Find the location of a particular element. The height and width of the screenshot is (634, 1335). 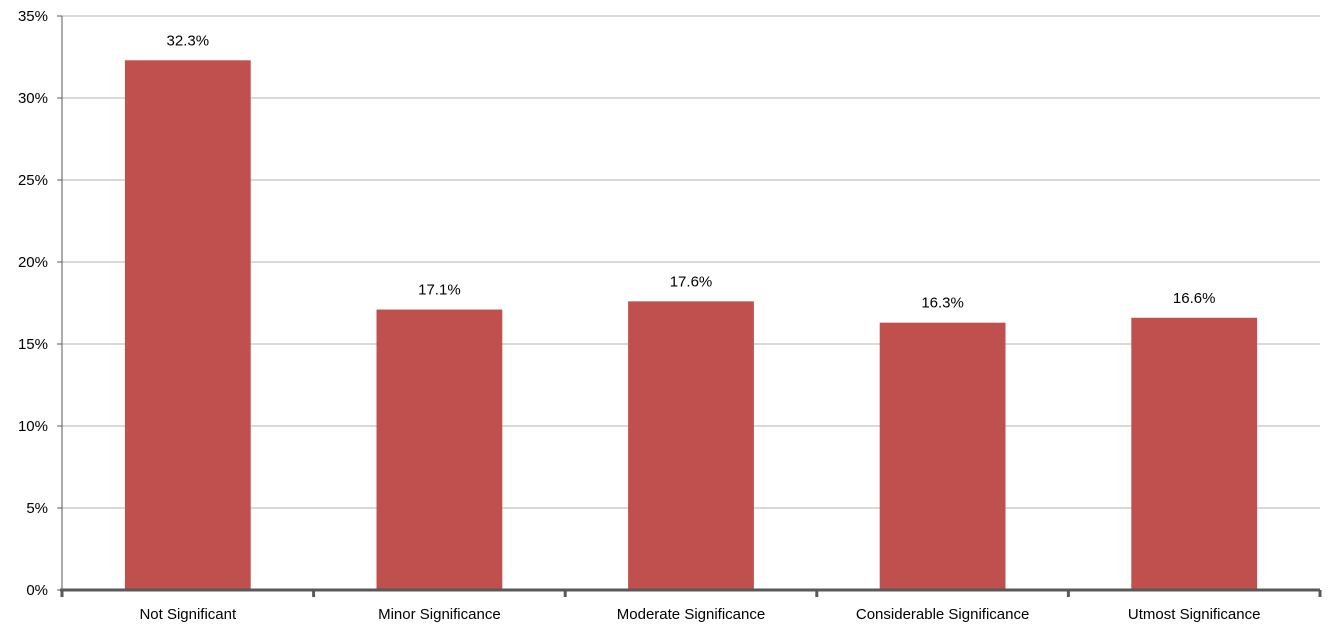

x-category-label: Not Significant is located at coordinates (188, 614).